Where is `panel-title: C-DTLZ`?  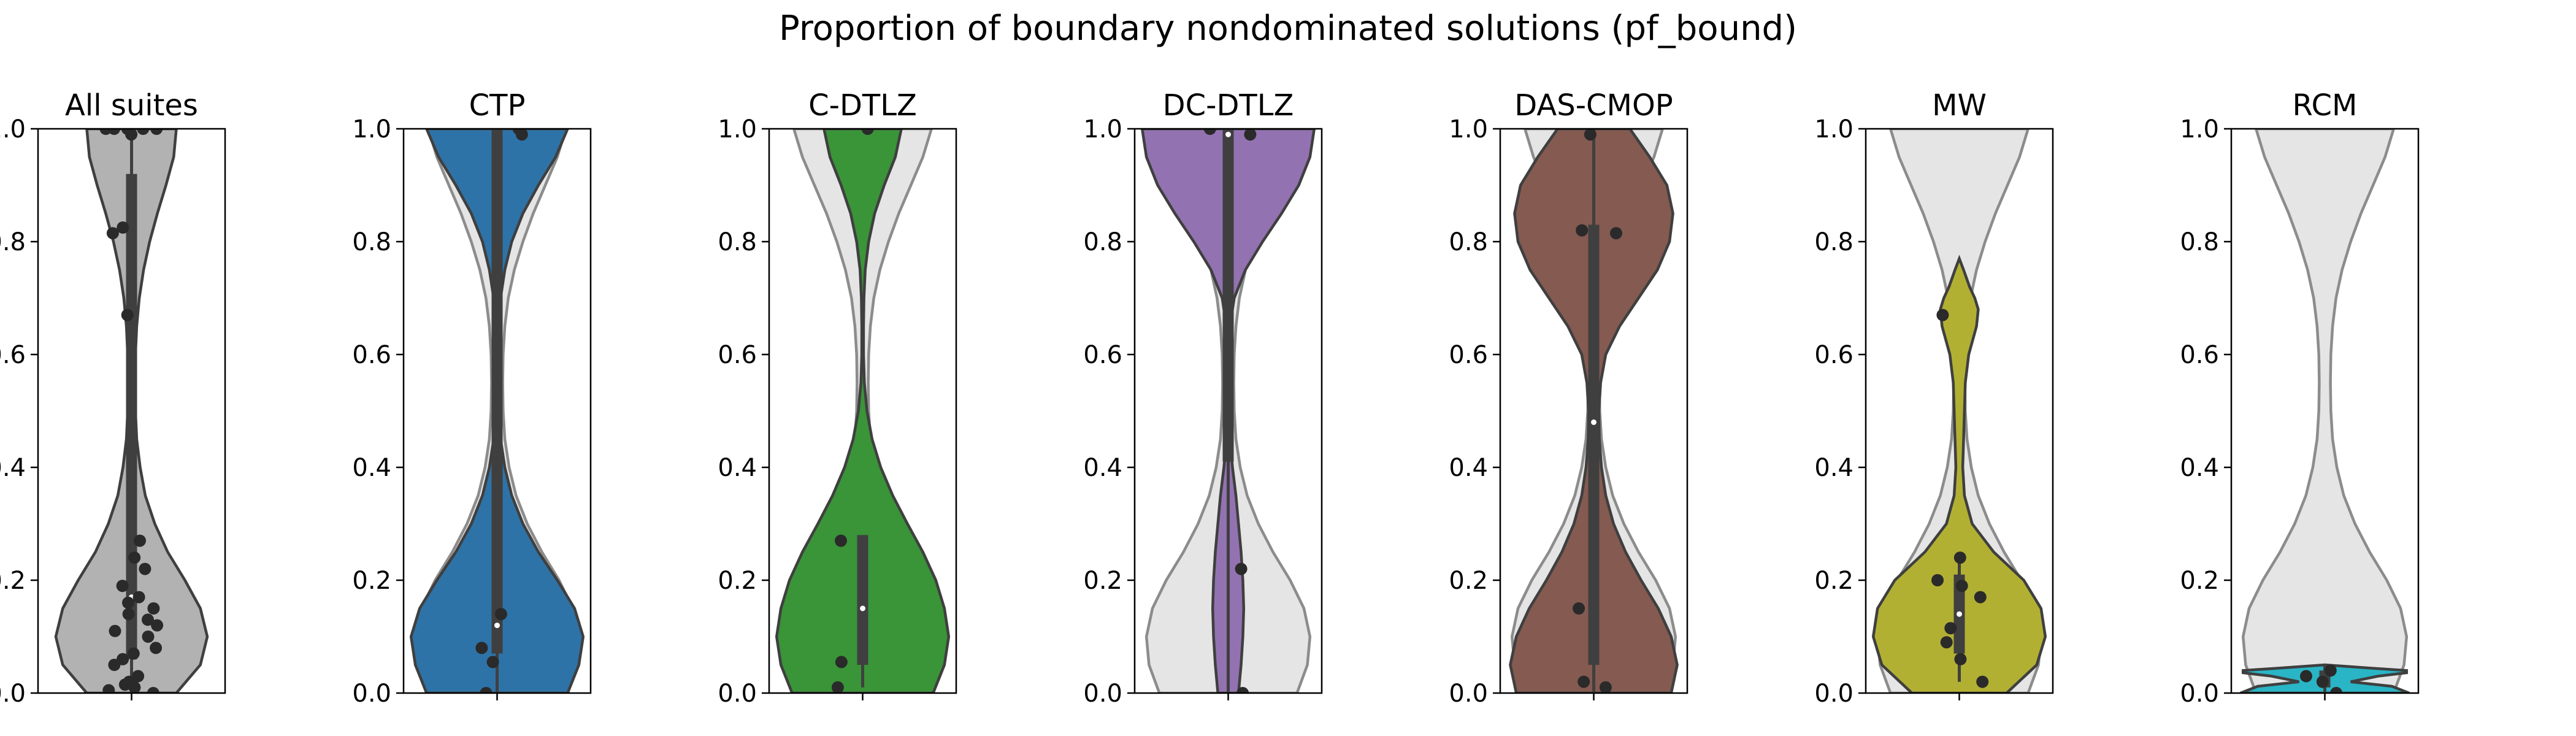 panel-title: C-DTLZ is located at coordinates (862, 105).